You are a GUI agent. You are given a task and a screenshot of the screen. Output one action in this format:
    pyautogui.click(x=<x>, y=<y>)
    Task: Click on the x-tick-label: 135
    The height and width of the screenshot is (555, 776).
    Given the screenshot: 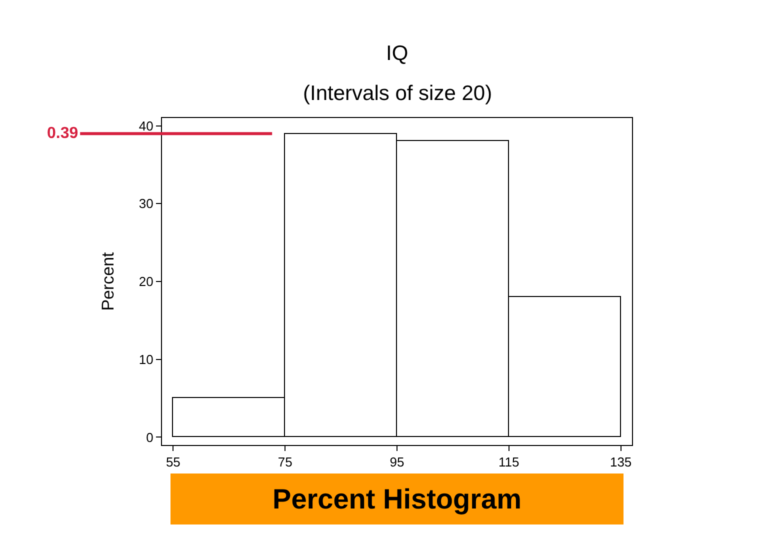 What is the action you would take?
    pyautogui.click(x=621, y=462)
    